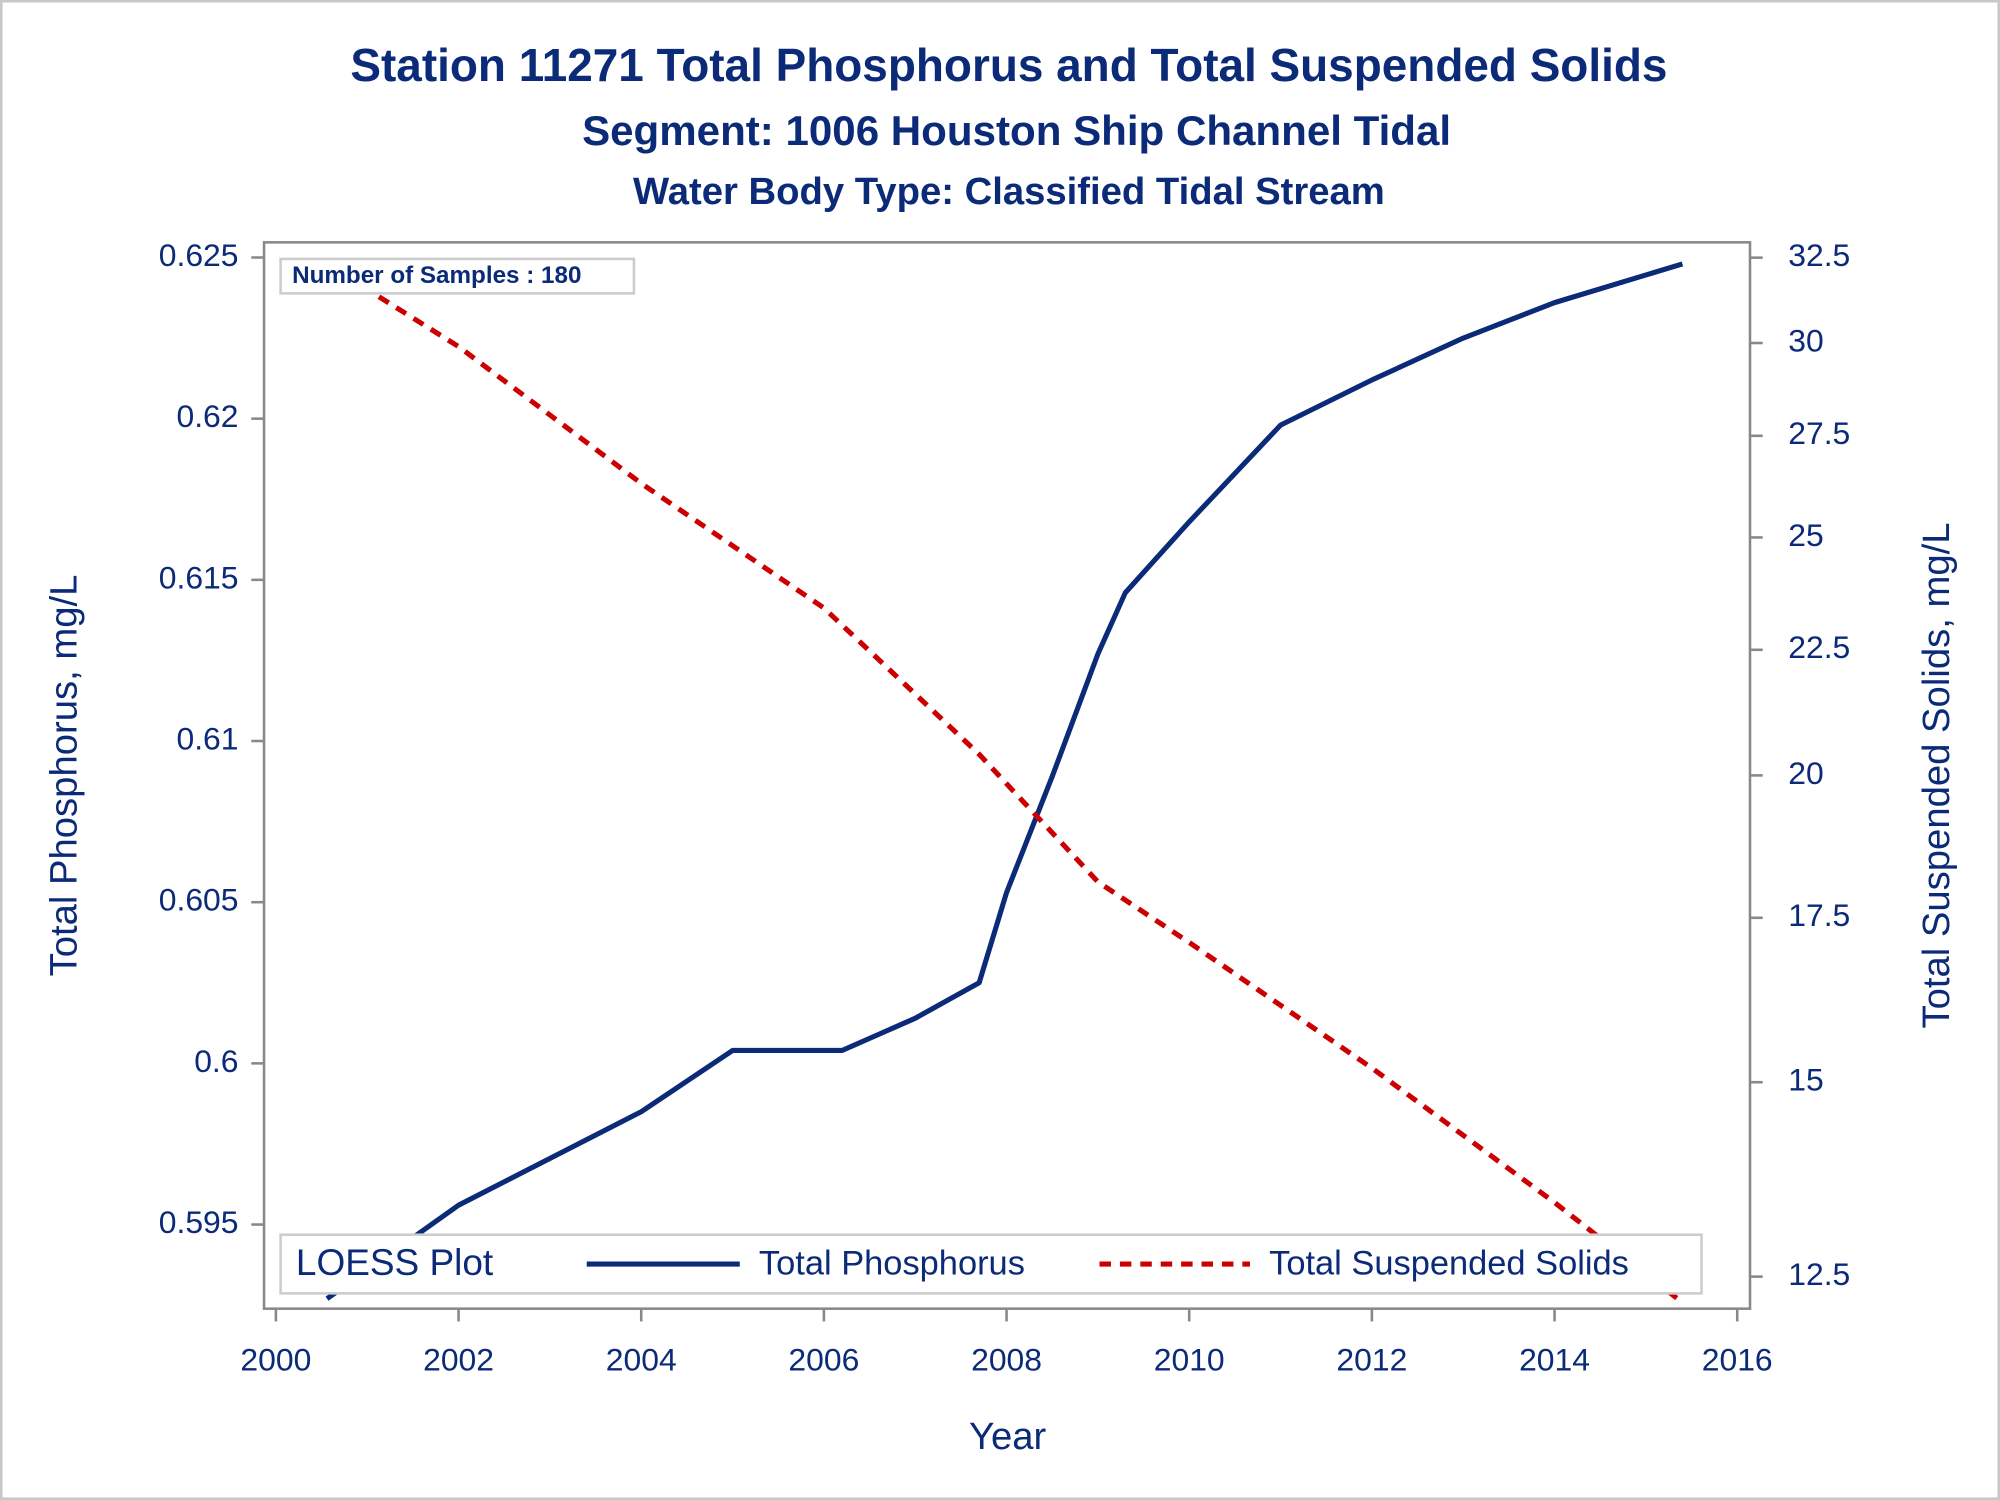  What do you see at coordinates (199, 1222) in the screenshot?
I see `y-tick-label: 0.595` at bounding box center [199, 1222].